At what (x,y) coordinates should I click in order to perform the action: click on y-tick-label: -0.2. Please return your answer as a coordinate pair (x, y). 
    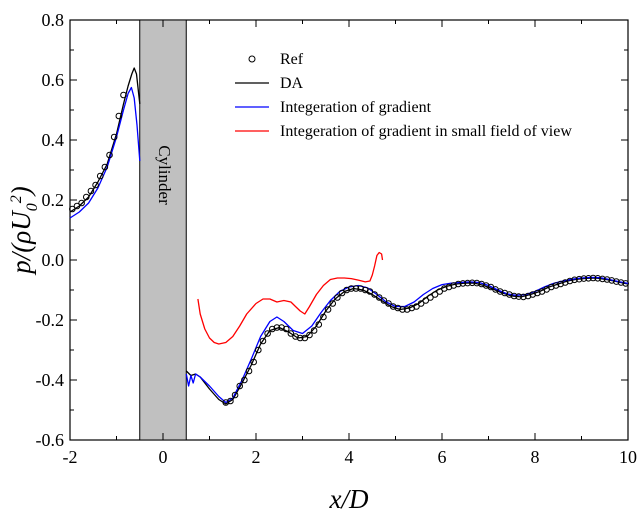
    Looking at the image, I should click on (50, 320).